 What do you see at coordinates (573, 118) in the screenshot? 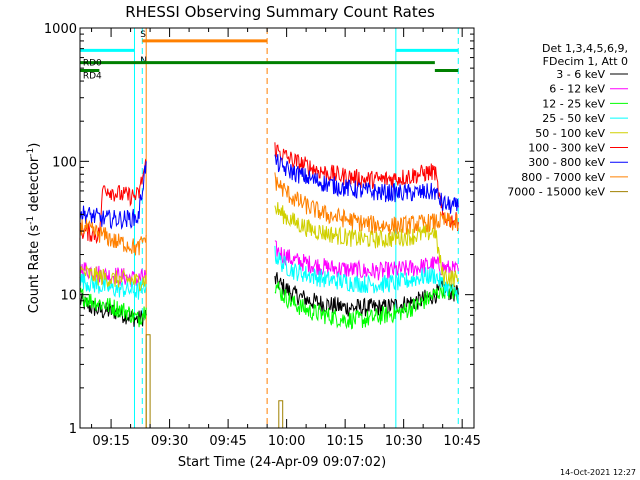
I see `legend-label-25-50-kev: 25 - 50 keV` at bounding box center [573, 118].